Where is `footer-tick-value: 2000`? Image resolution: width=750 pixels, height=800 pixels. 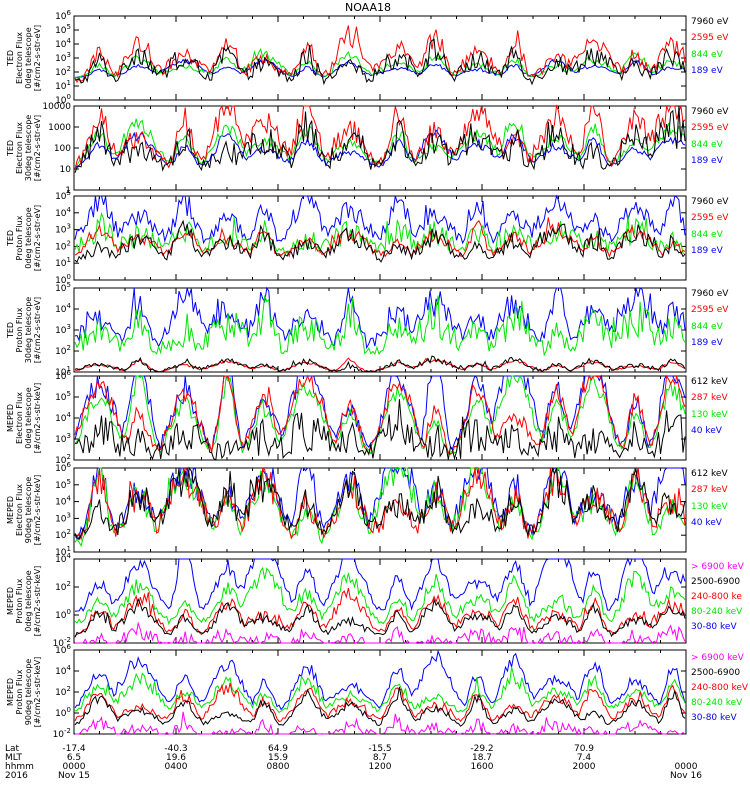
footer-tick-value: 2000 is located at coordinates (584, 767).